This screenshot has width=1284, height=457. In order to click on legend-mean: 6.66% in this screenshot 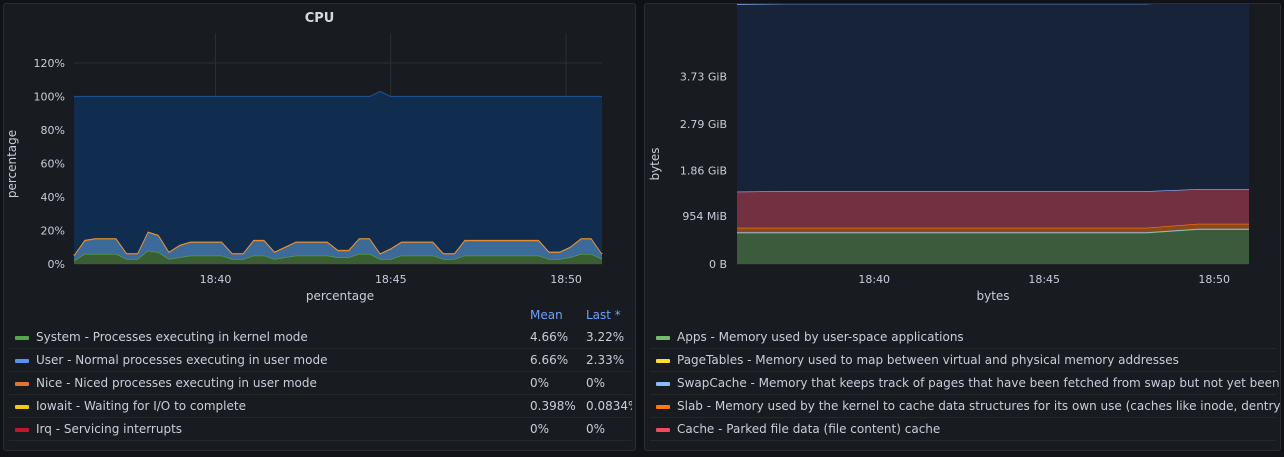, I will do `click(549, 360)`.